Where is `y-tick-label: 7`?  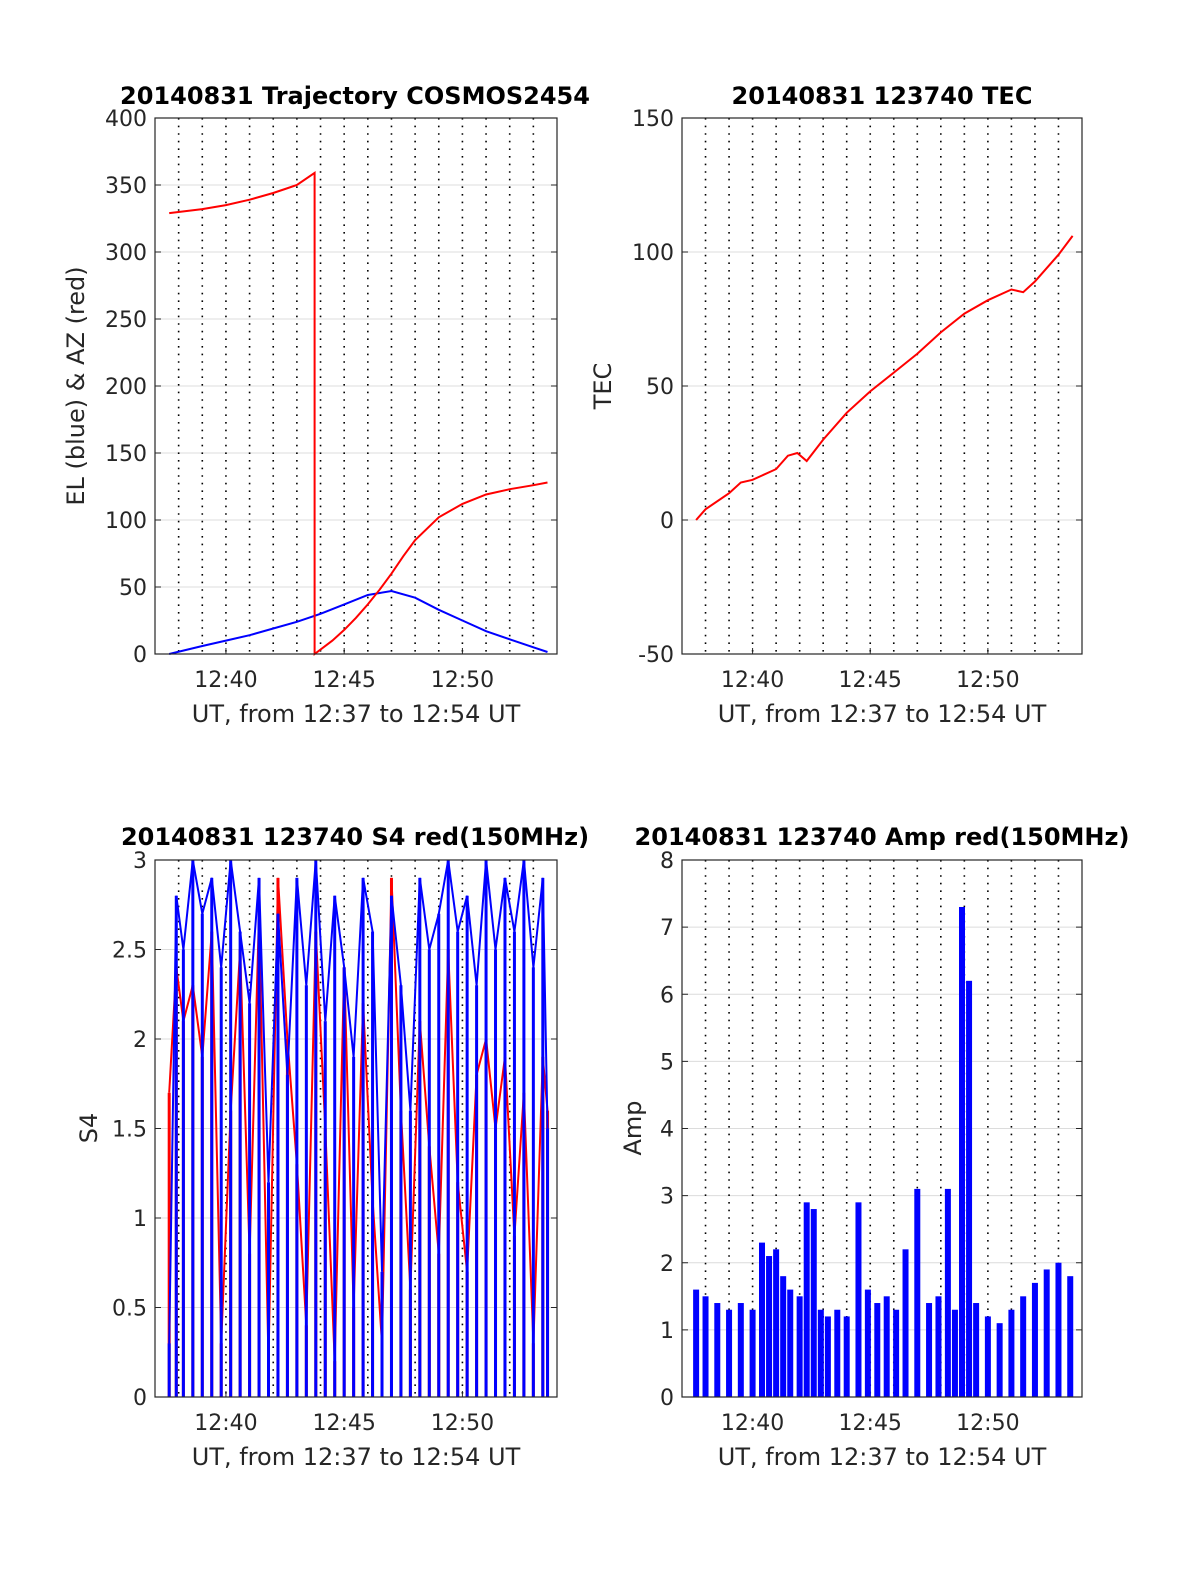
y-tick-label: 7 is located at coordinates (667, 928).